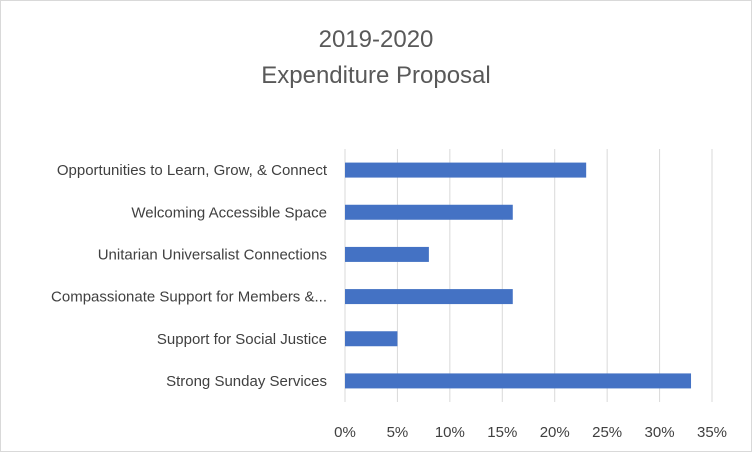 Image resolution: width=752 pixels, height=452 pixels. I want to click on x-tick-label: 15%, so click(502, 432).